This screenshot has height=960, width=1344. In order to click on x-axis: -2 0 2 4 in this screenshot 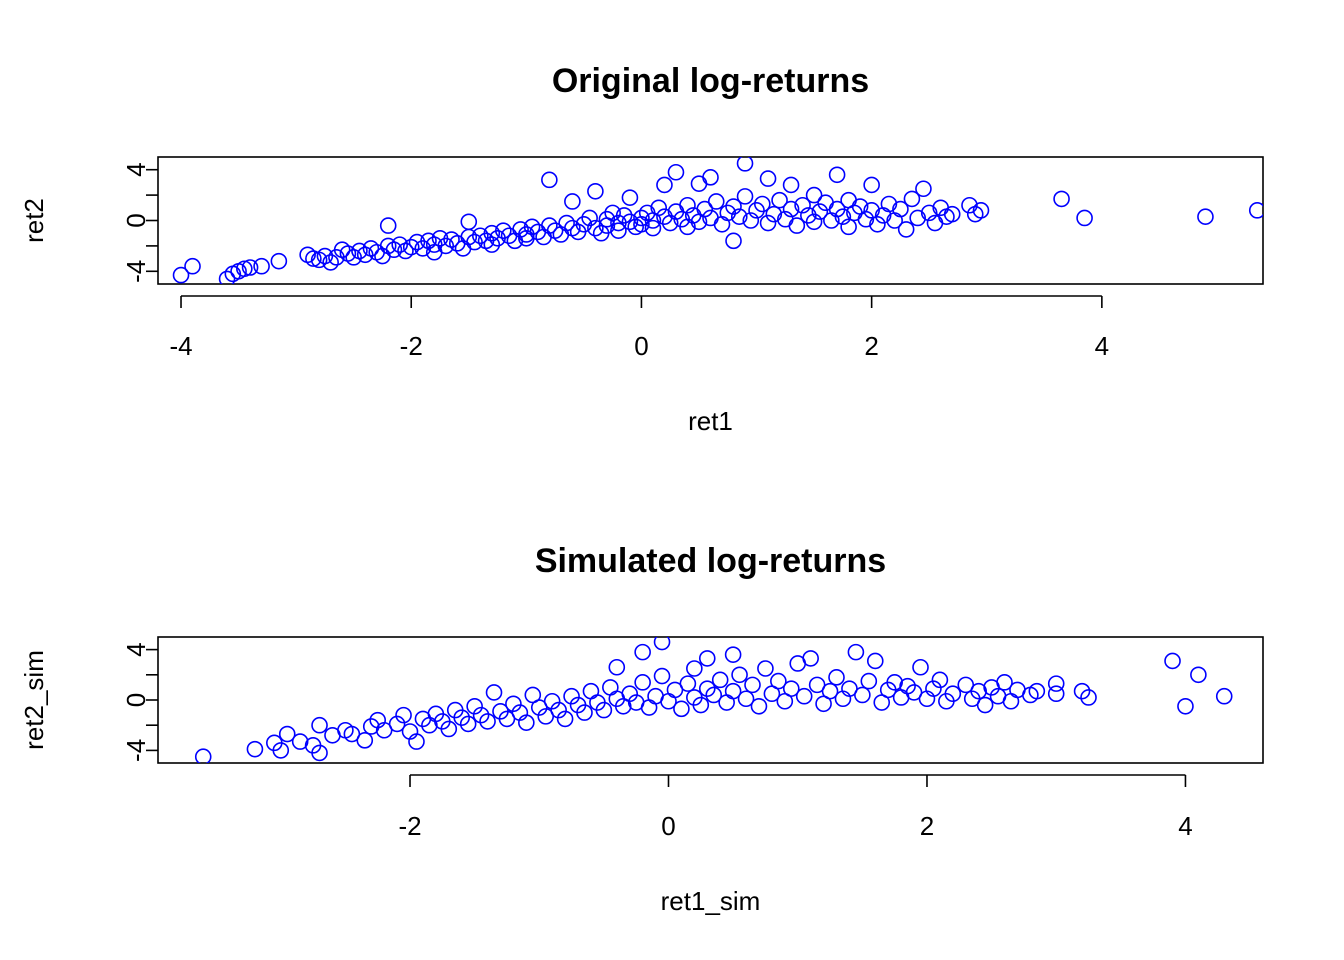, I will do `click(795, 807)`.